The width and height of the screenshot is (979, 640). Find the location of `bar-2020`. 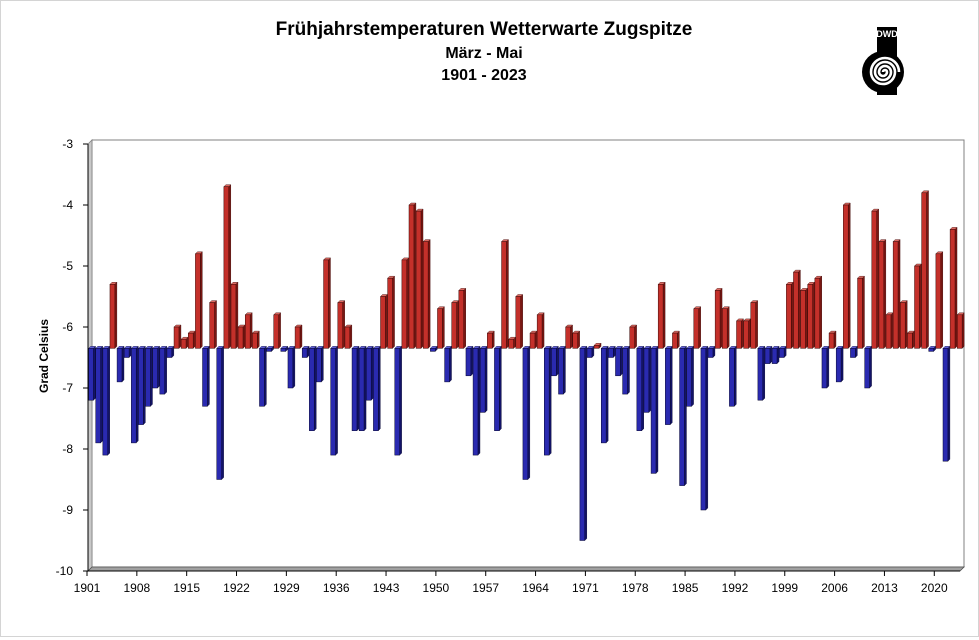

bar-2020 is located at coordinates (939, 300).